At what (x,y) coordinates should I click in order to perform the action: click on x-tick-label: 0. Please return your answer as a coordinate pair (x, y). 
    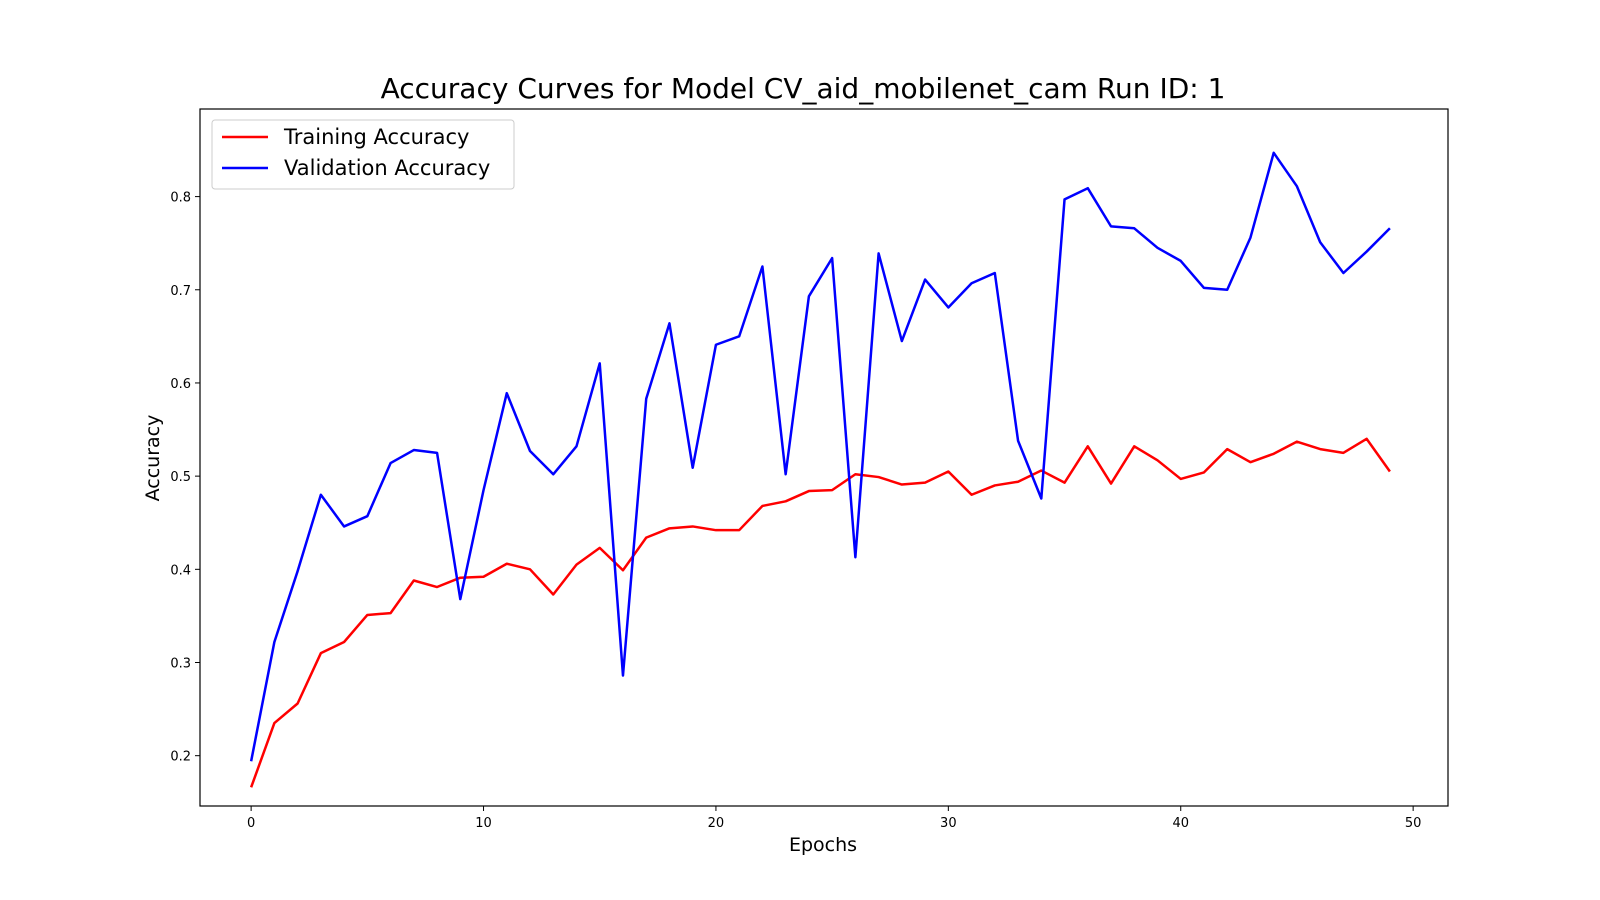
    Looking at the image, I should click on (251, 823).